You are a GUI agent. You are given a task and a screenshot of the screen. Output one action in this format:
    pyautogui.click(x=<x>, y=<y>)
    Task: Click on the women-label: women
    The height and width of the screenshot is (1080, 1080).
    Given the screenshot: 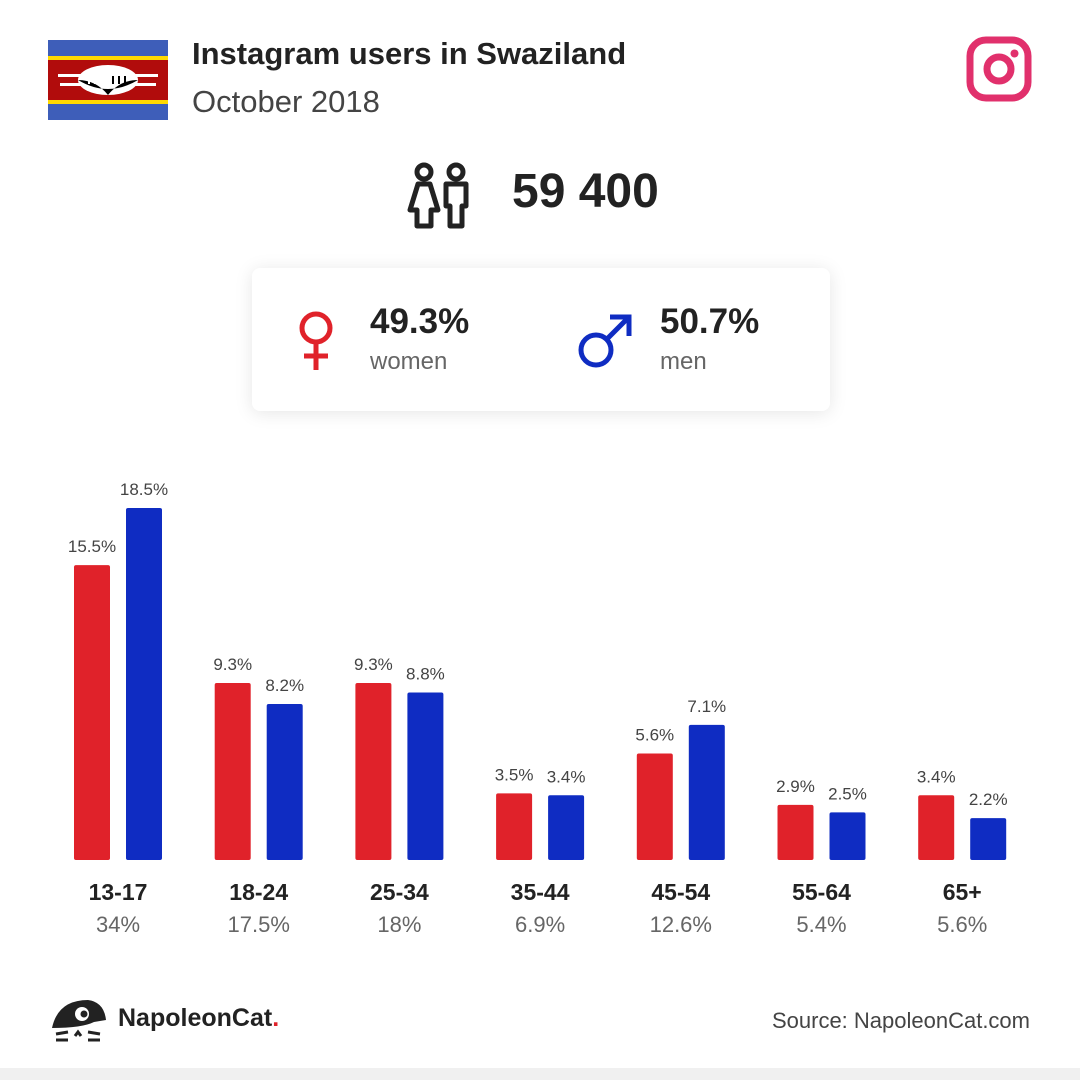 What is the action you would take?
    pyautogui.click(x=409, y=361)
    